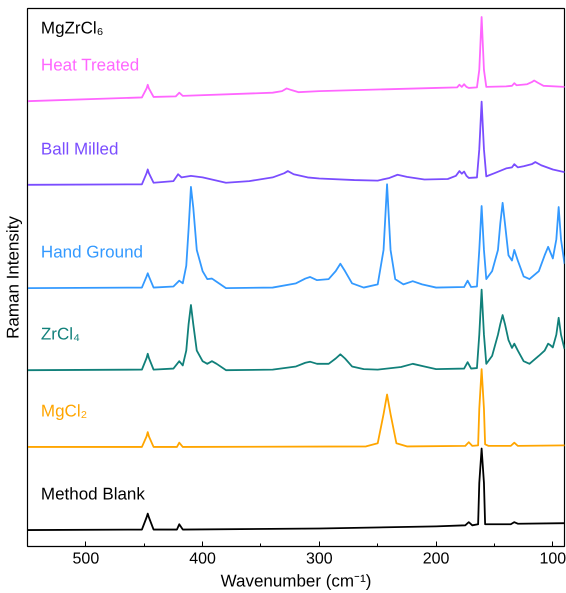 This screenshot has height=593, width=566. Describe the element at coordinates (319, 559) in the screenshot. I see `x-tick-label: 300` at that location.